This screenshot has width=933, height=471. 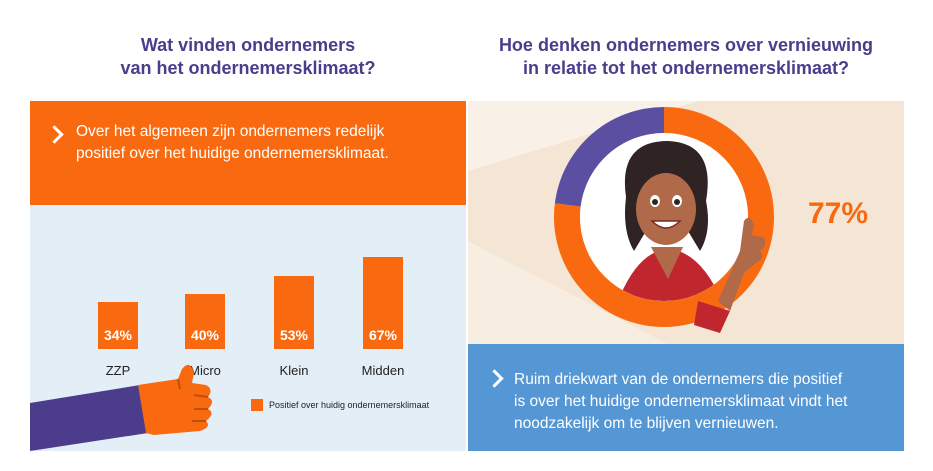 What do you see at coordinates (294, 370) in the screenshot?
I see `category-label: Klein` at bounding box center [294, 370].